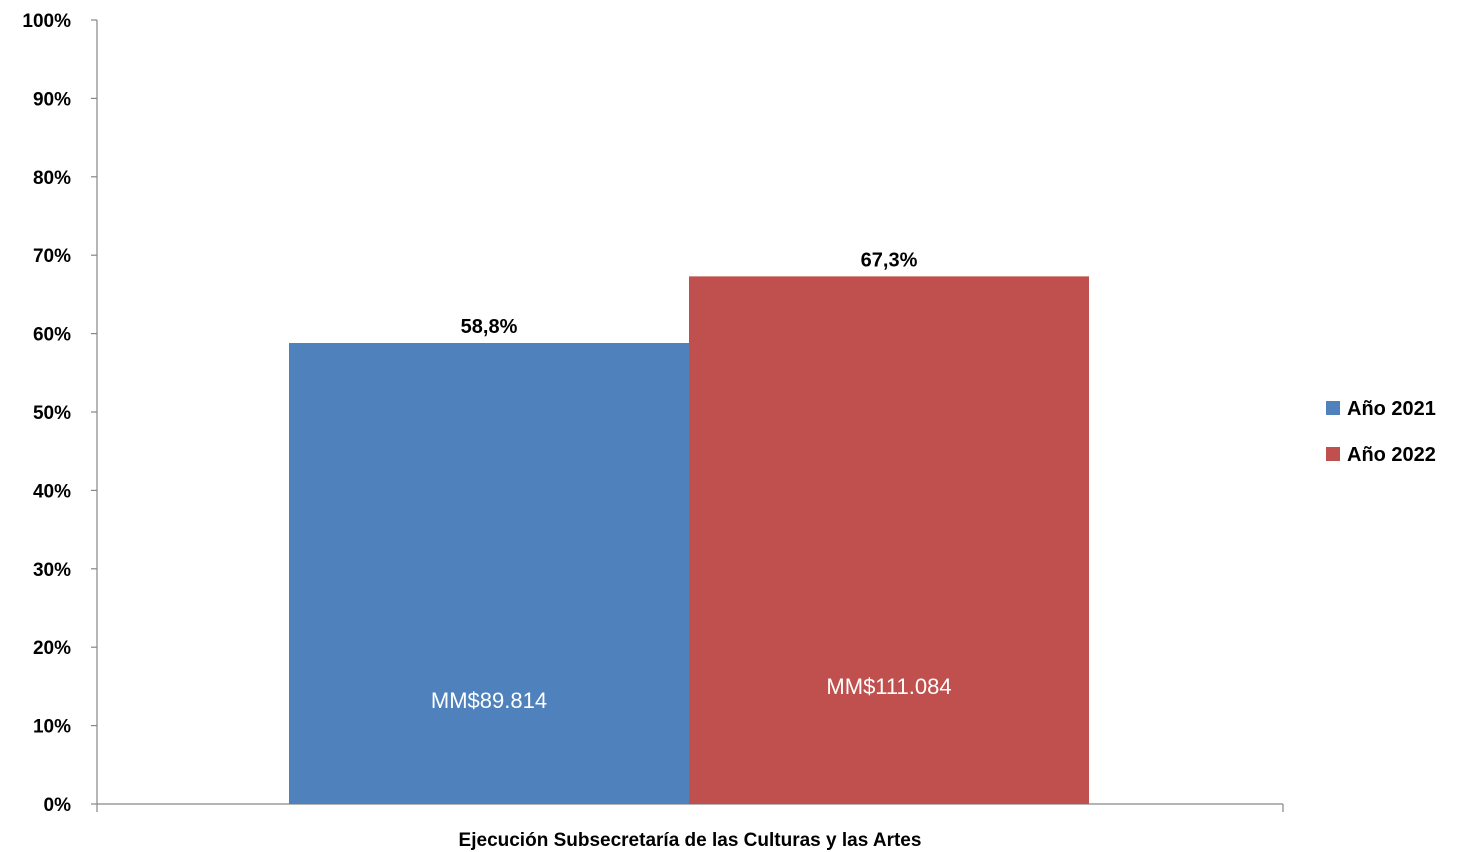 The height and width of the screenshot is (852, 1463). What do you see at coordinates (1391, 409) in the screenshot?
I see `legend-label: Año 2021` at bounding box center [1391, 409].